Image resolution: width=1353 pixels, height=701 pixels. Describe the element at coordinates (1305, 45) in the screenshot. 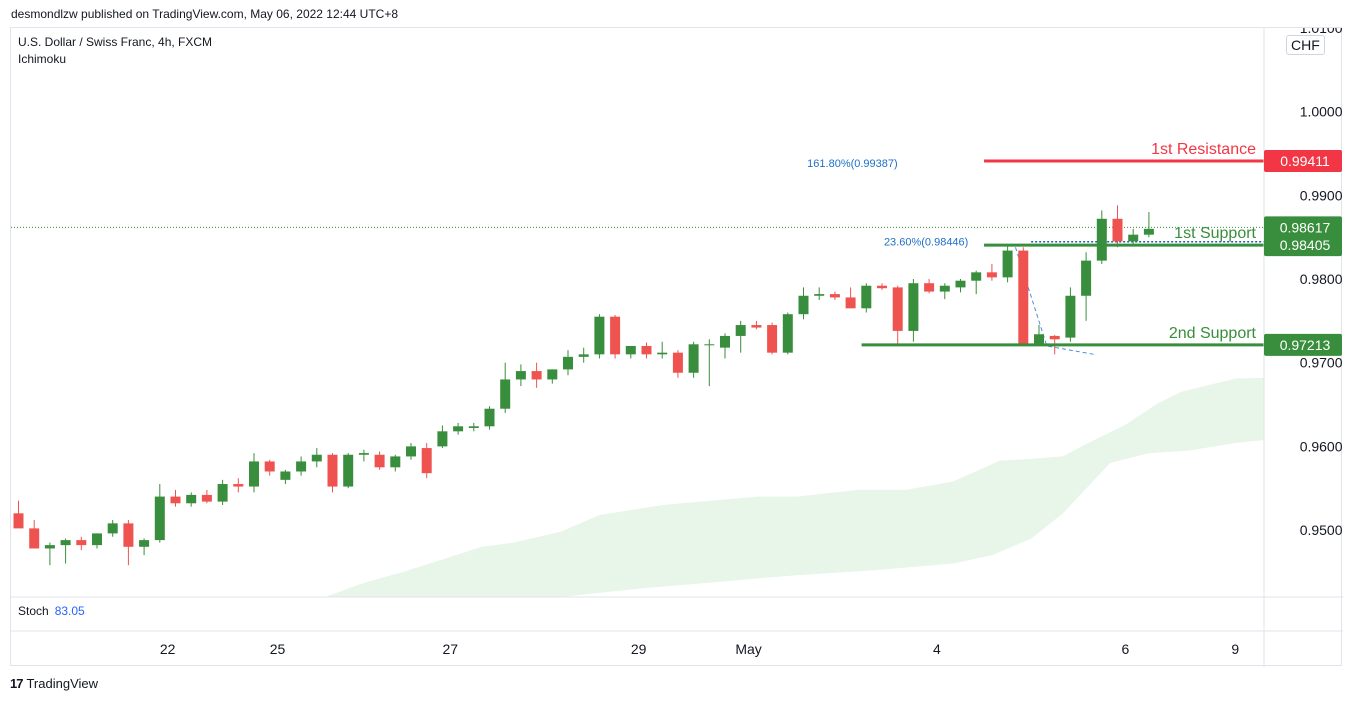

I see `currency-selector: CHF` at that location.